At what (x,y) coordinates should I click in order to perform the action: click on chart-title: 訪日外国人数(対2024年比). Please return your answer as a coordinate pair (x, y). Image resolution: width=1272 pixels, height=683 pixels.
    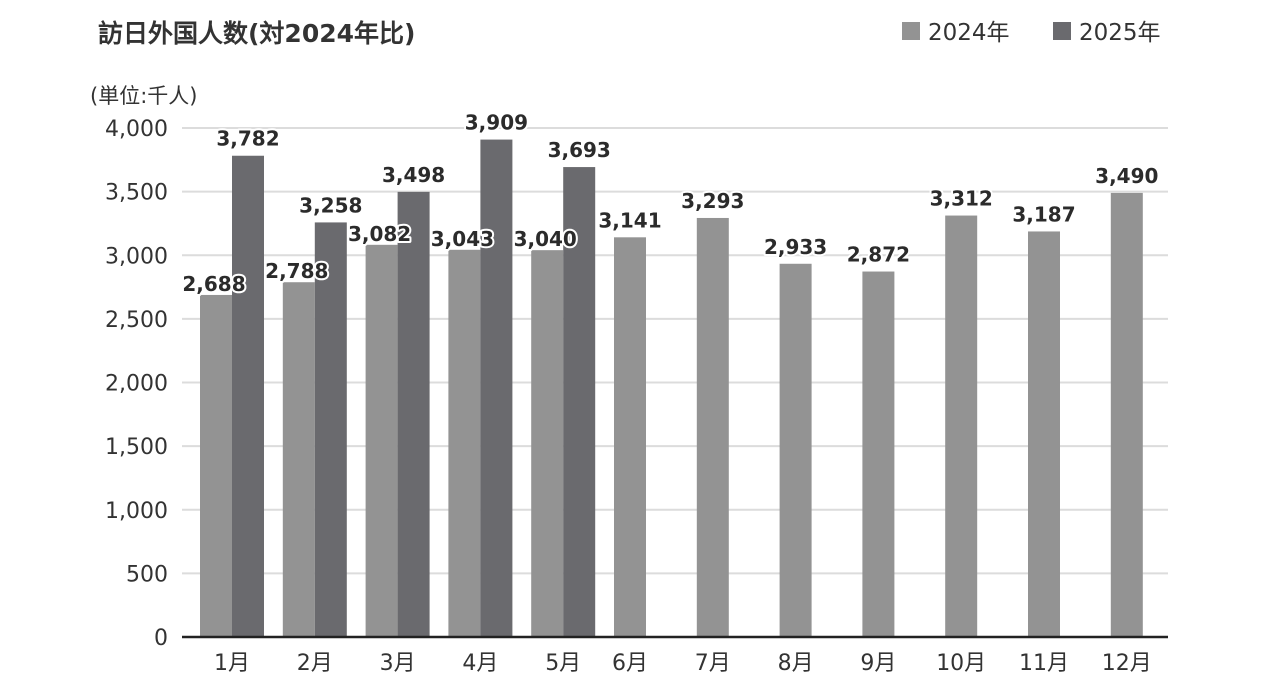
    Looking at the image, I should click on (256, 33).